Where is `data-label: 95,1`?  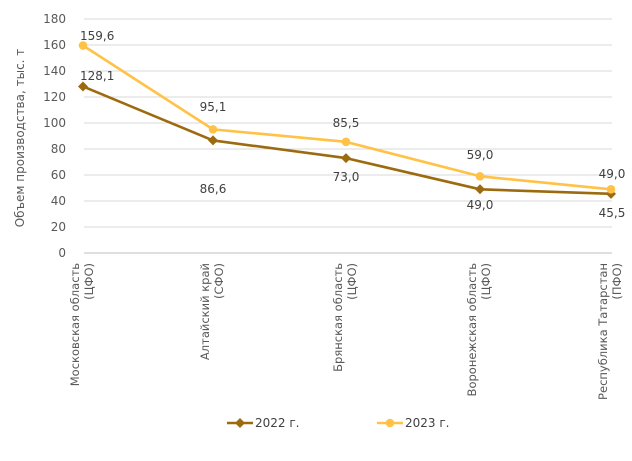
data-label: 95,1 is located at coordinates (213, 107).